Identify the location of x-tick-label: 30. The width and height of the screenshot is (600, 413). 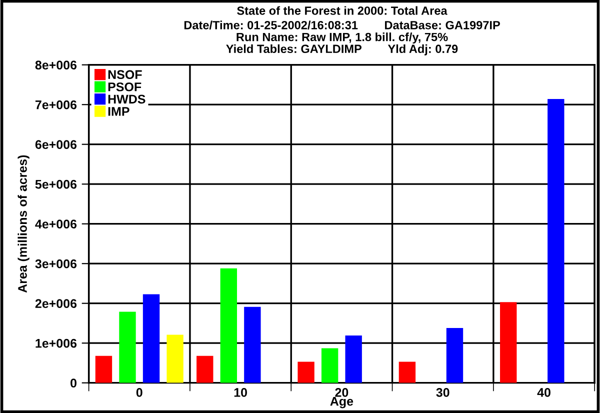
(443, 392).